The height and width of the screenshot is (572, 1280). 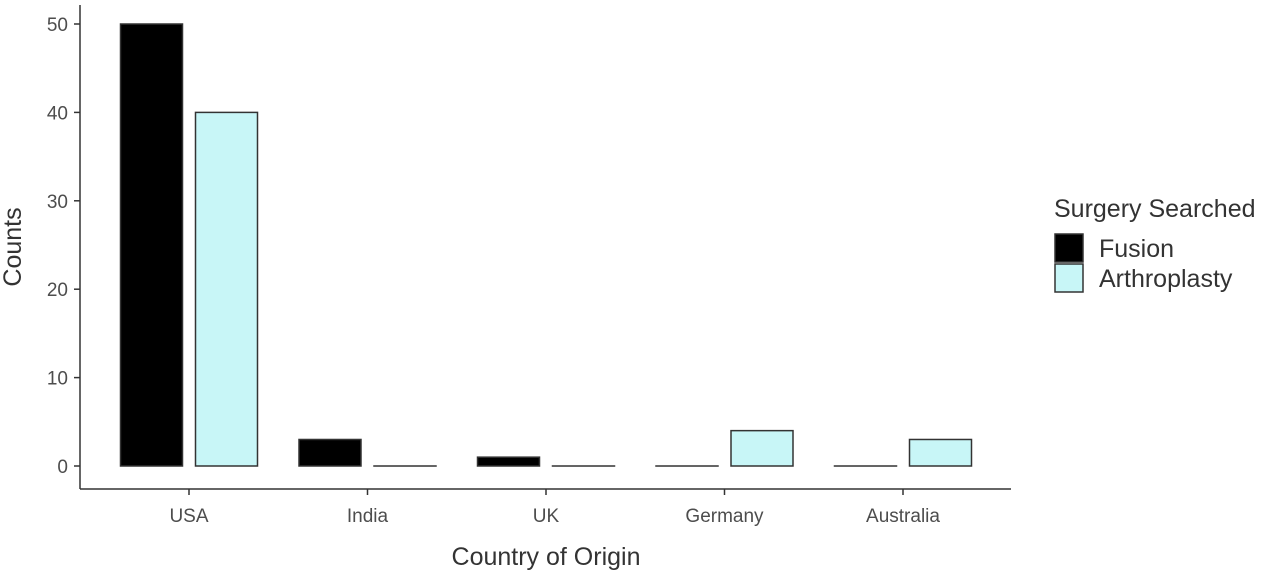 I want to click on legend-title: Surgery Searched, so click(x=1155, y=209).